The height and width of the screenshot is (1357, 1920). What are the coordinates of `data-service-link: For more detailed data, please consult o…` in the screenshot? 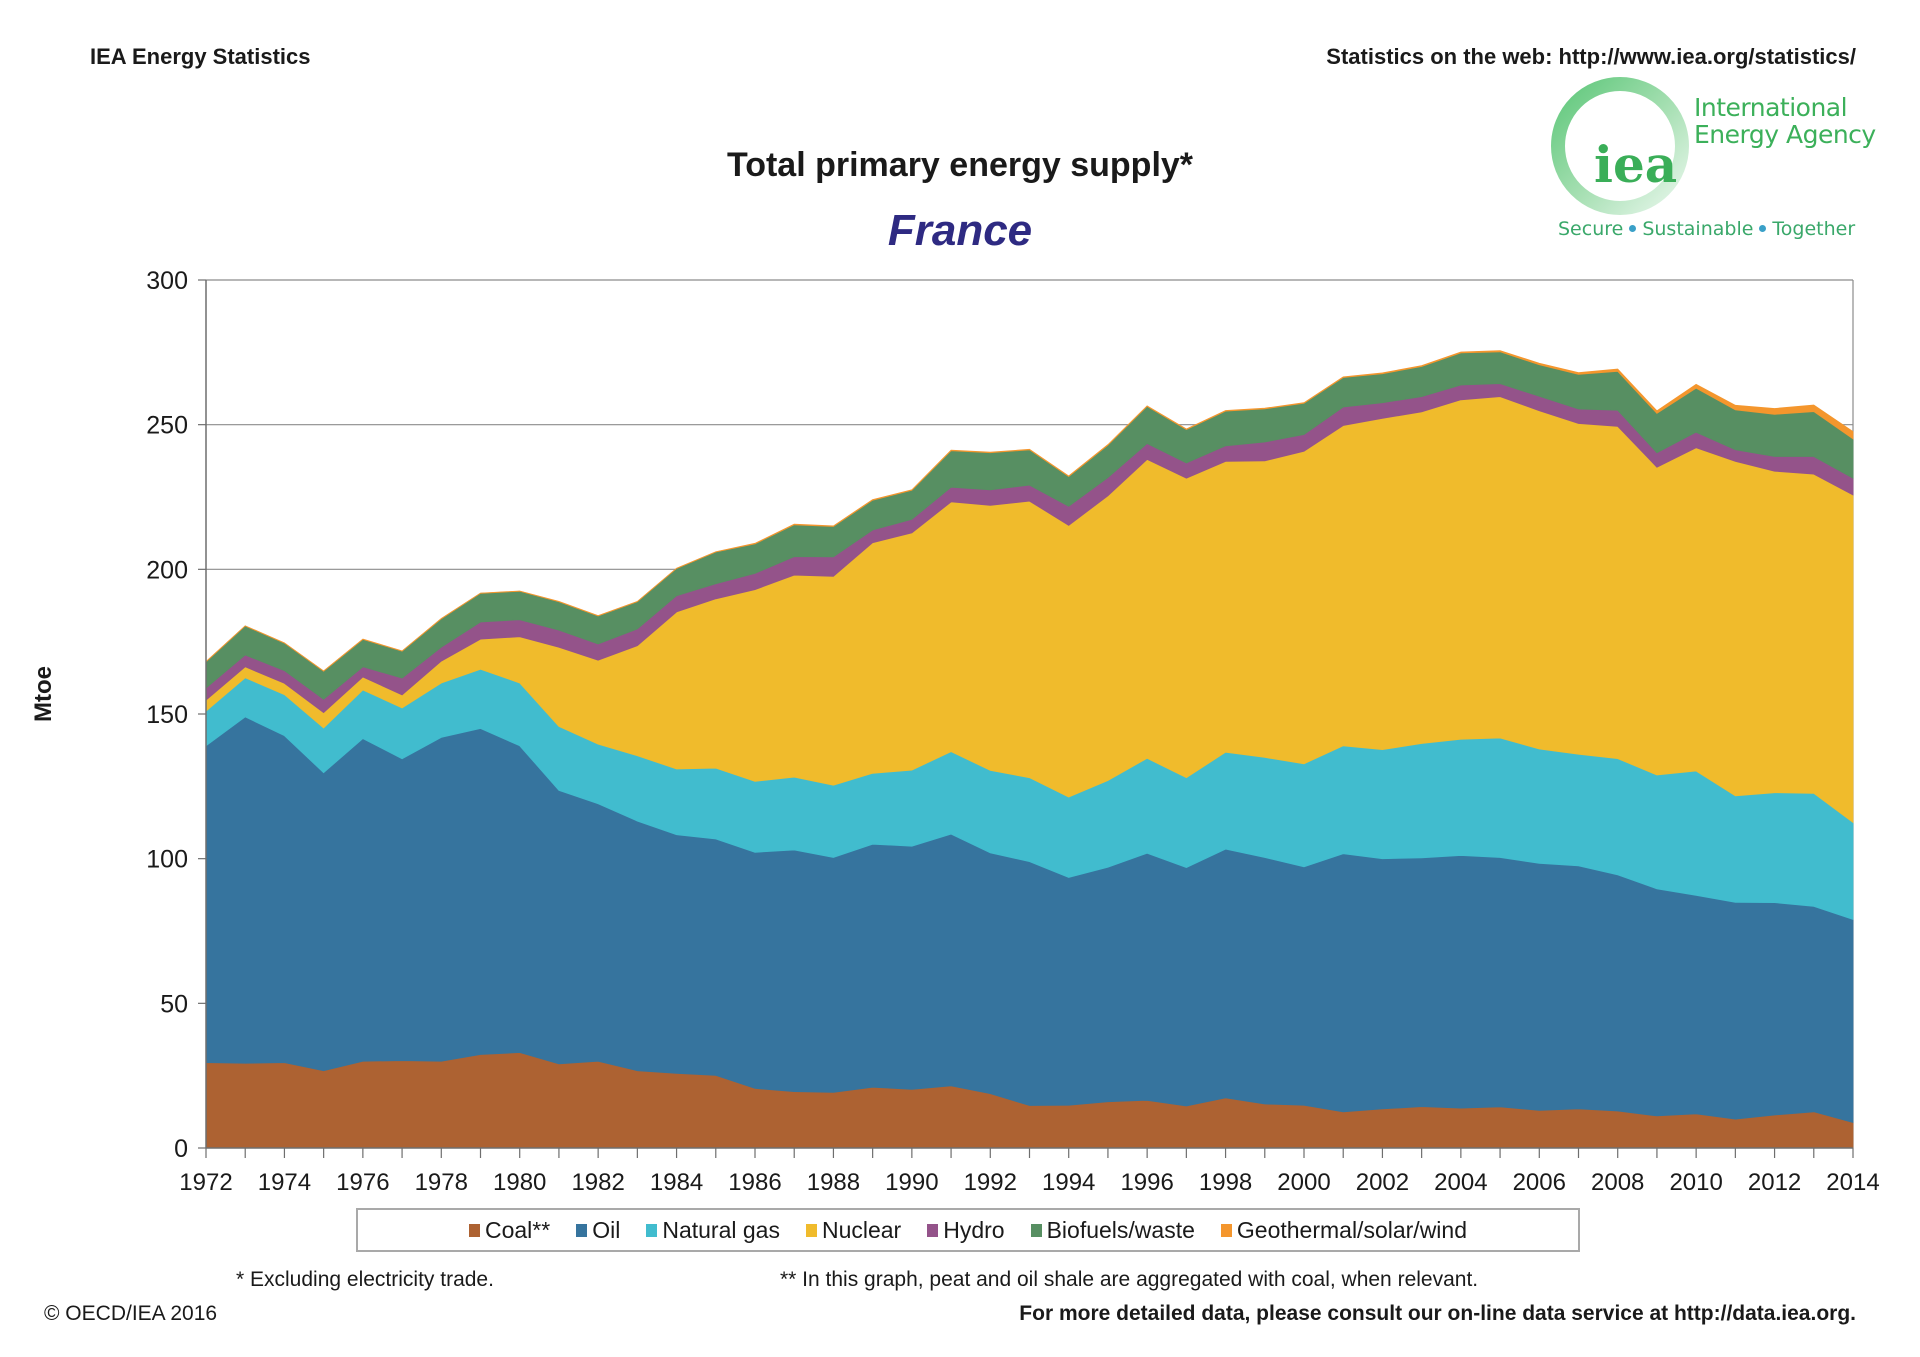 It's located at (1437, 1313).